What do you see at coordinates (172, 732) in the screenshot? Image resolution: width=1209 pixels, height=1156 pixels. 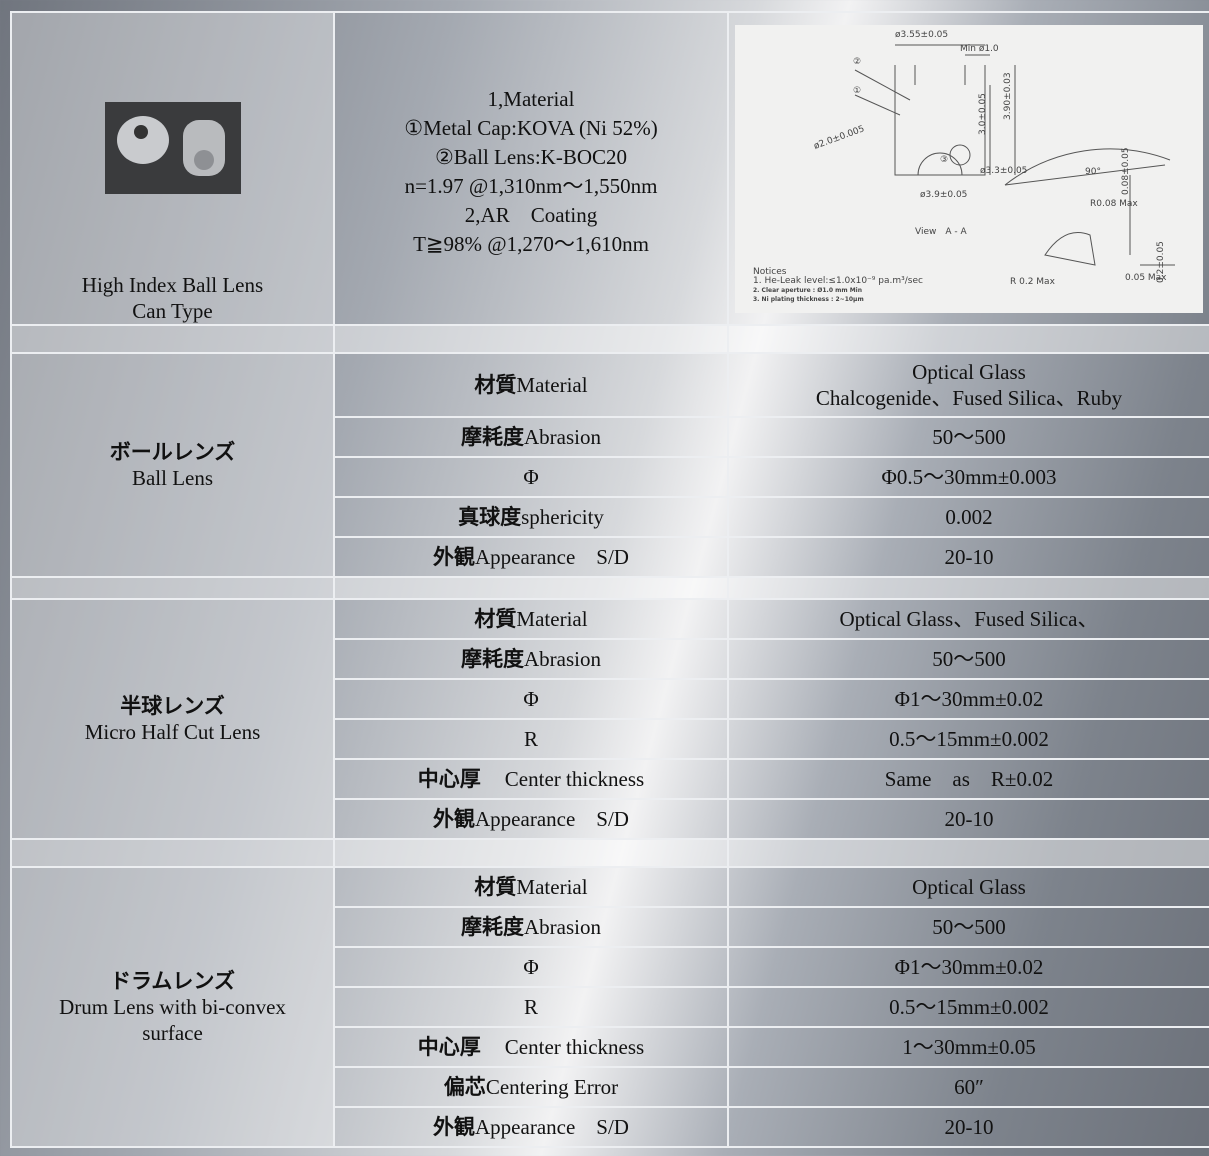 I see `section-name-en: Micro Half Cut Lens` at bounding box center [172, 732].